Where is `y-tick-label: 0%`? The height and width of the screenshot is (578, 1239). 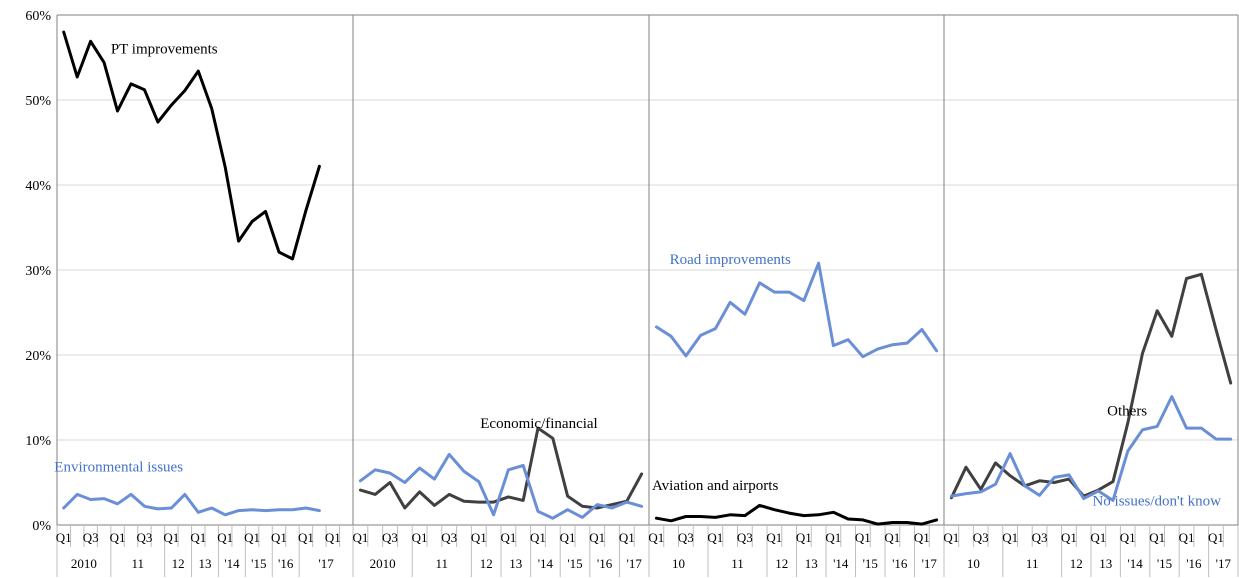
y-tick-label: 0% is located at coordinates (41, 526).